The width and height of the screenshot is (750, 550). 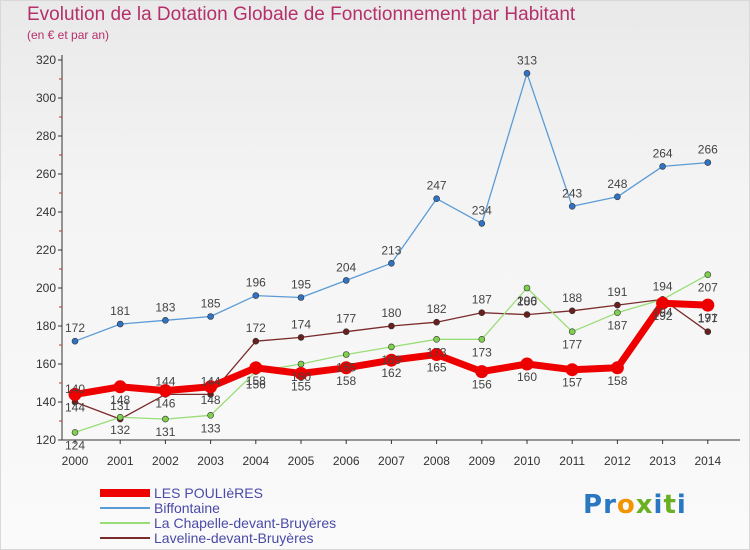 What do you see at coordinates (46, 60) in the screenshot?
I see `y-tick-label: 320` at bounding box center [46, 60].